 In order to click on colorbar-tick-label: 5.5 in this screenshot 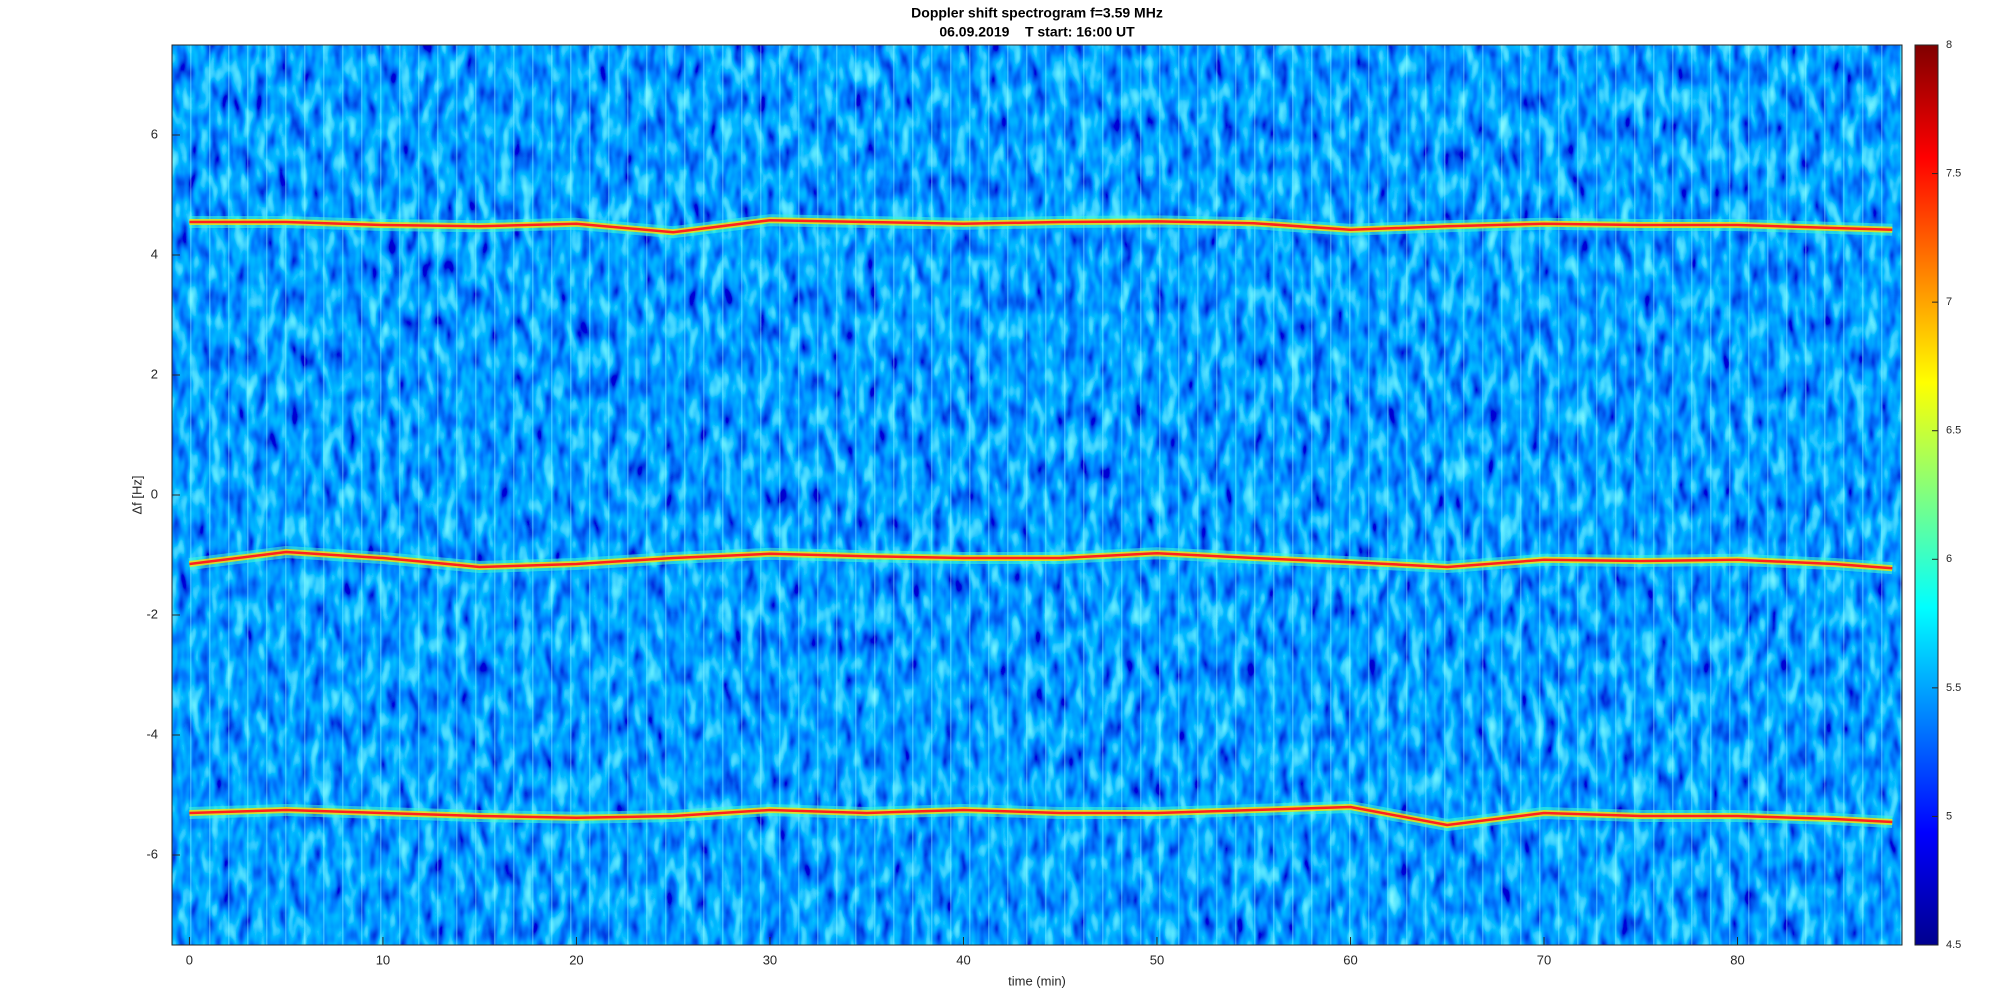, I will do `click(1953, 688)`.